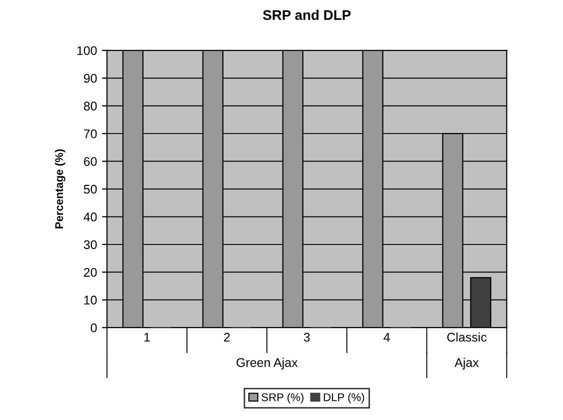  Describe the element at coordinates (283, 398) in the screenshot. I see `legend-label: SRP (%)` at that location.